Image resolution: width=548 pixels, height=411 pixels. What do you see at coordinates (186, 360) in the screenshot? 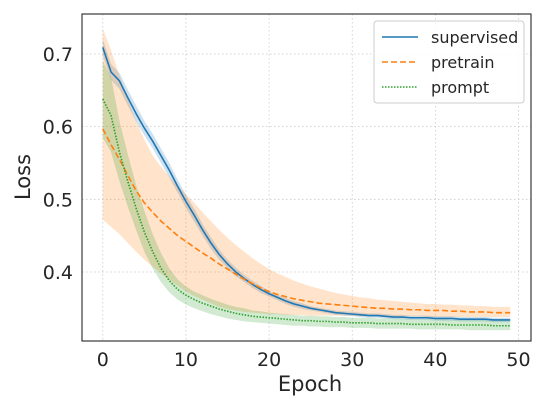
I see `x-tick-label: 10` at bounding box center [186, 360].